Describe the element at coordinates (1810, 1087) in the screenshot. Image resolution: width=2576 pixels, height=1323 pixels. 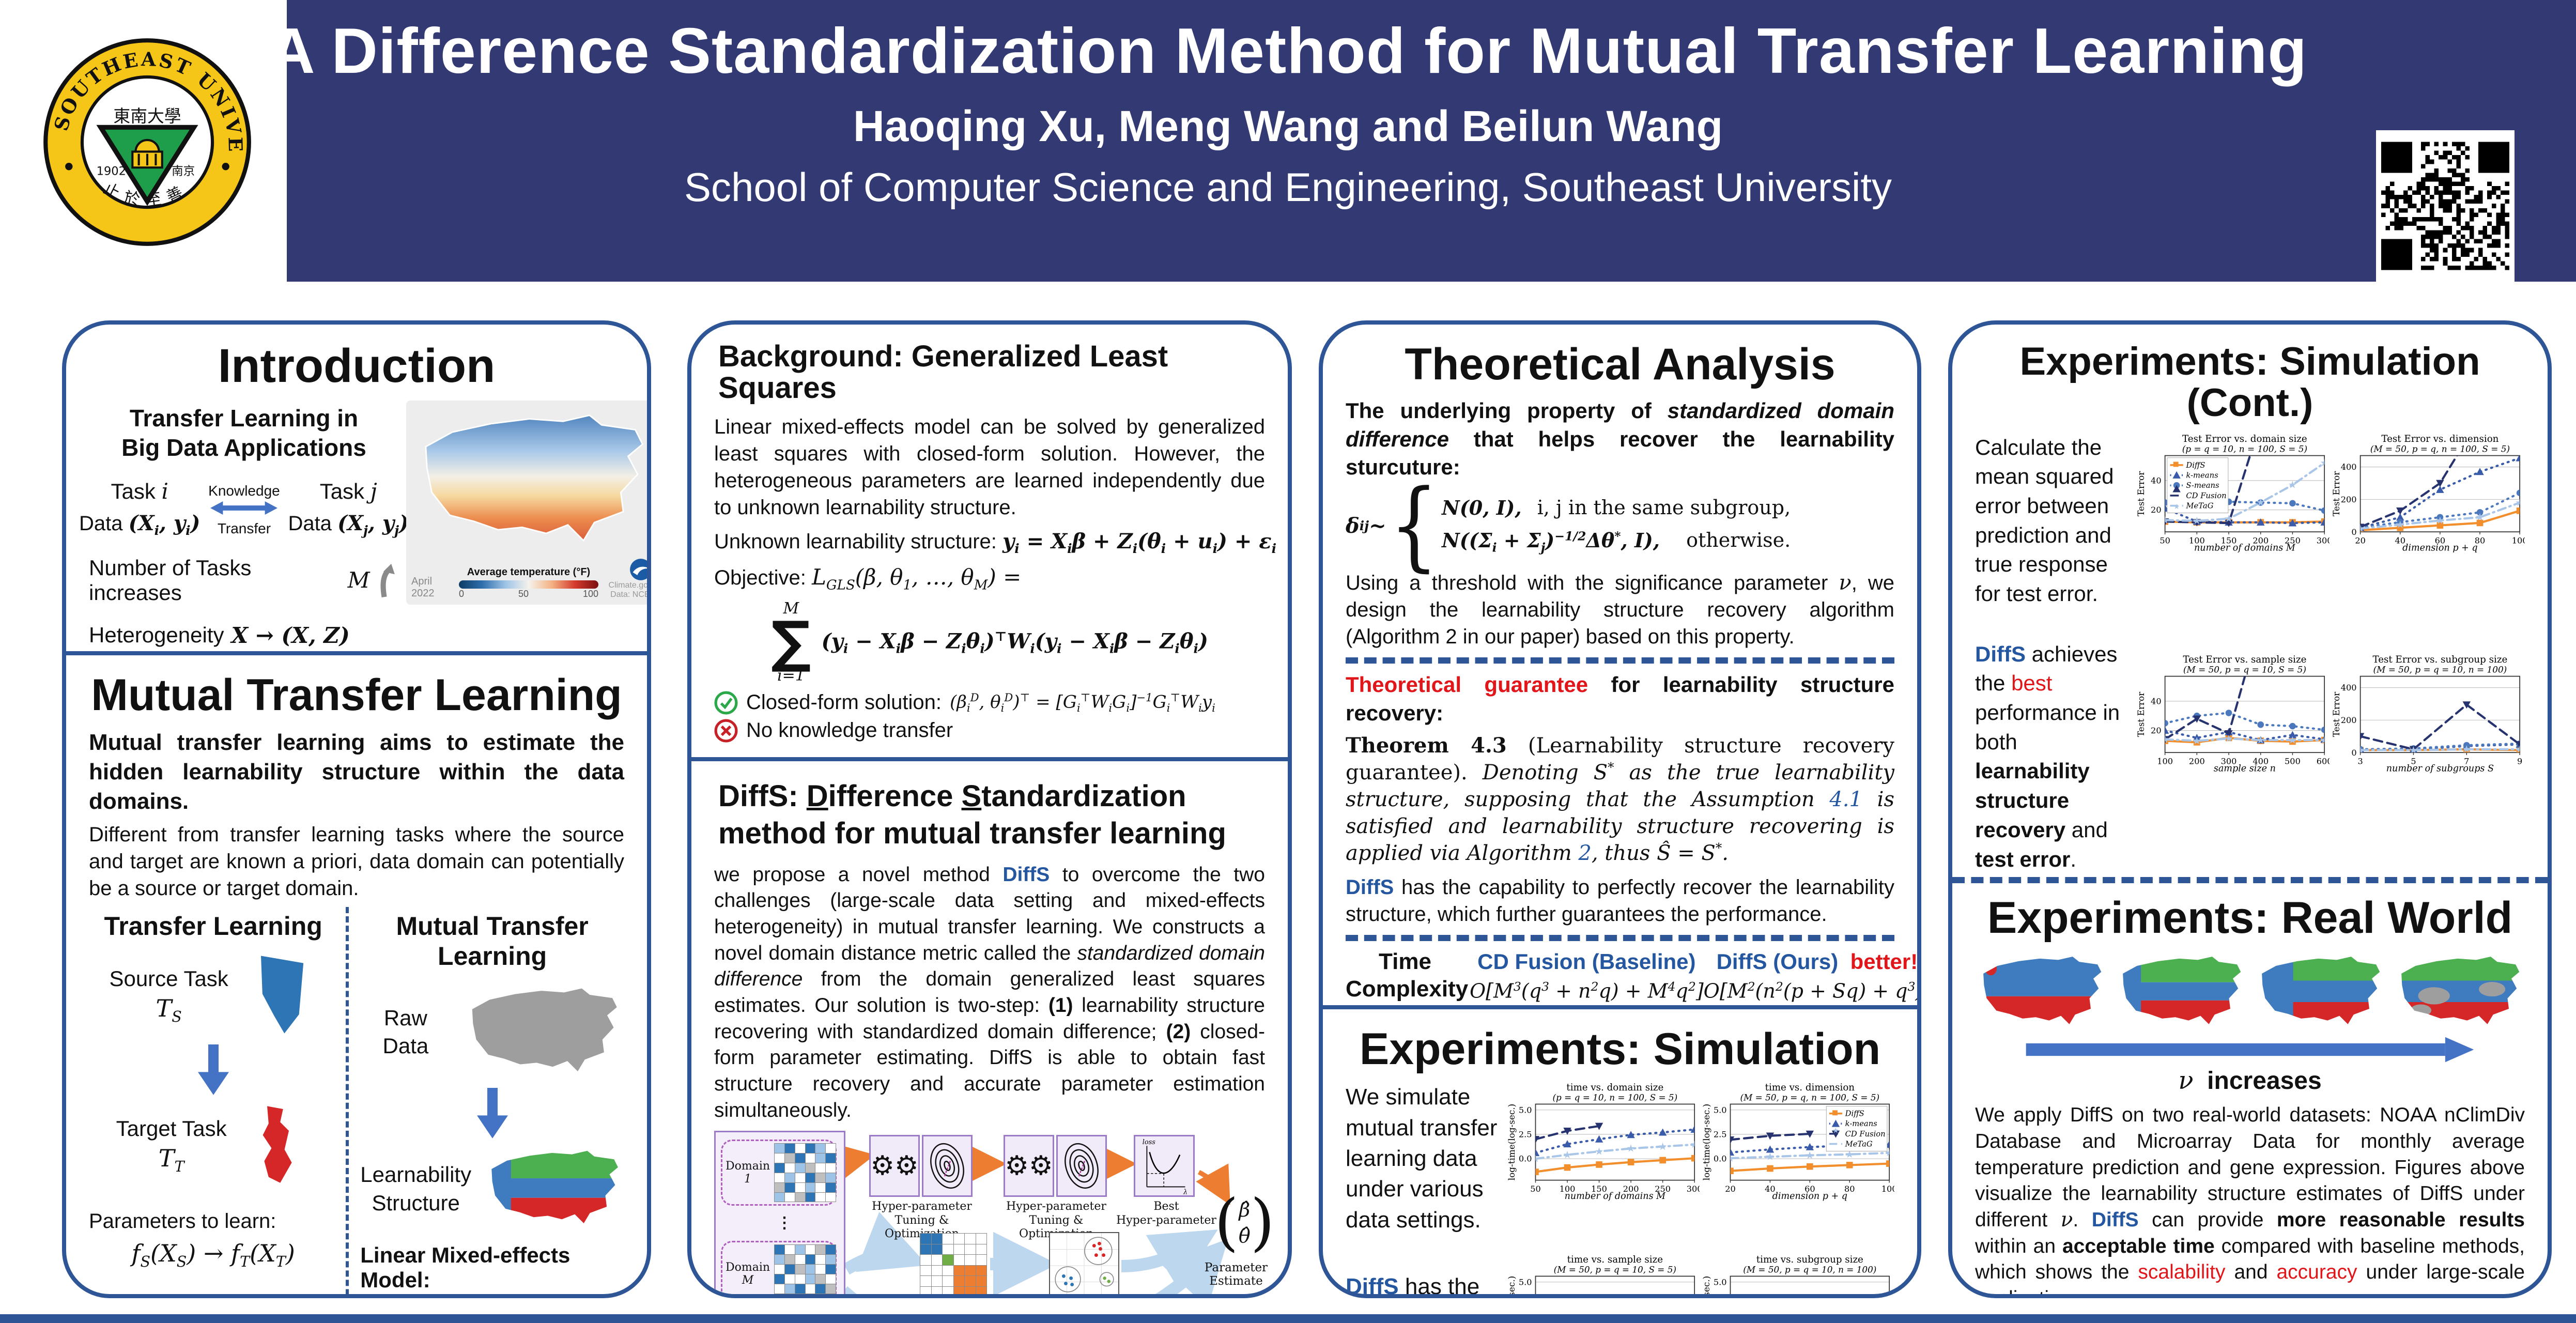
I see `svg-text: time vs. dimension` at that location.